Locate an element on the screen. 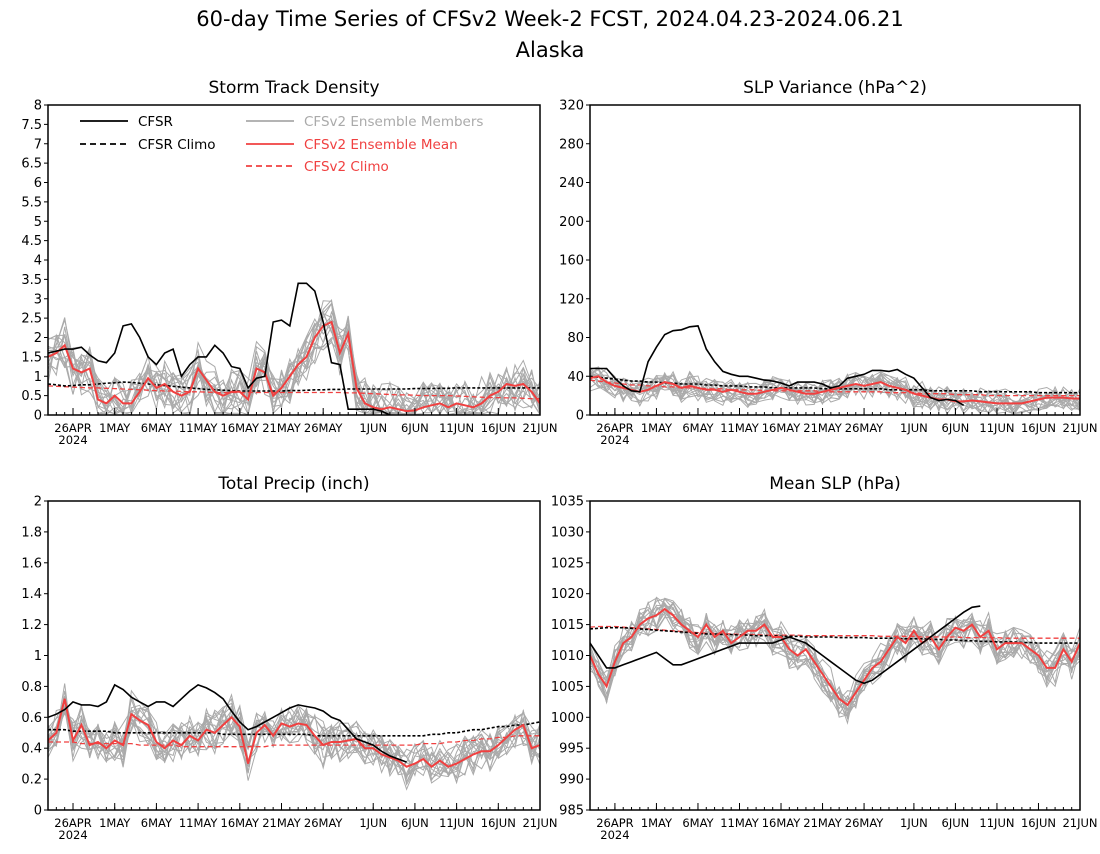 The height and width of the screenshot is (854, 1100). y-tick-label: 6 is located at coordinates (38, 183).